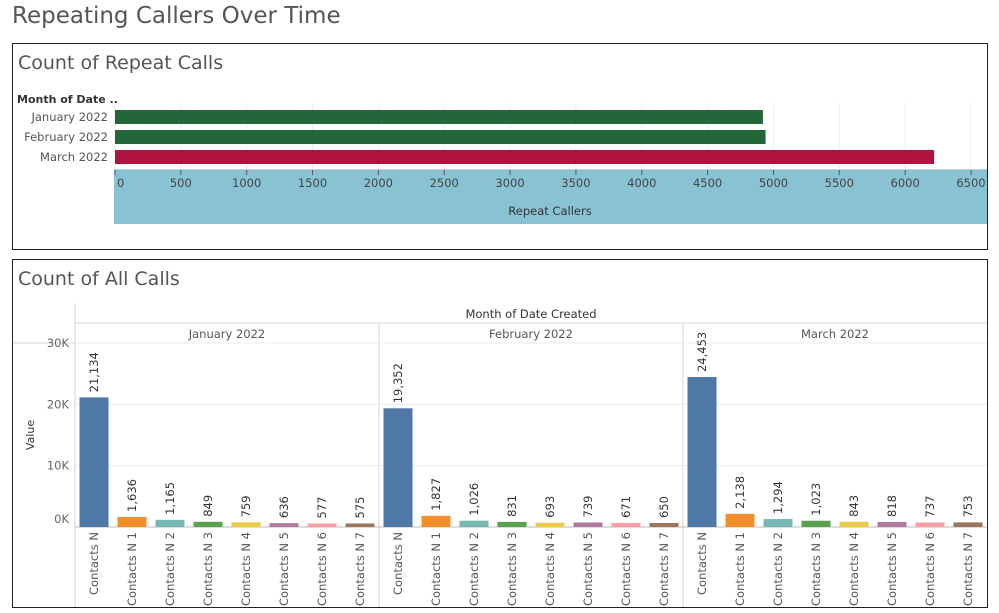  Describe the element at coordinates (378, 183) in the screenshot. I see `x-tick-label: 2000` at that location.